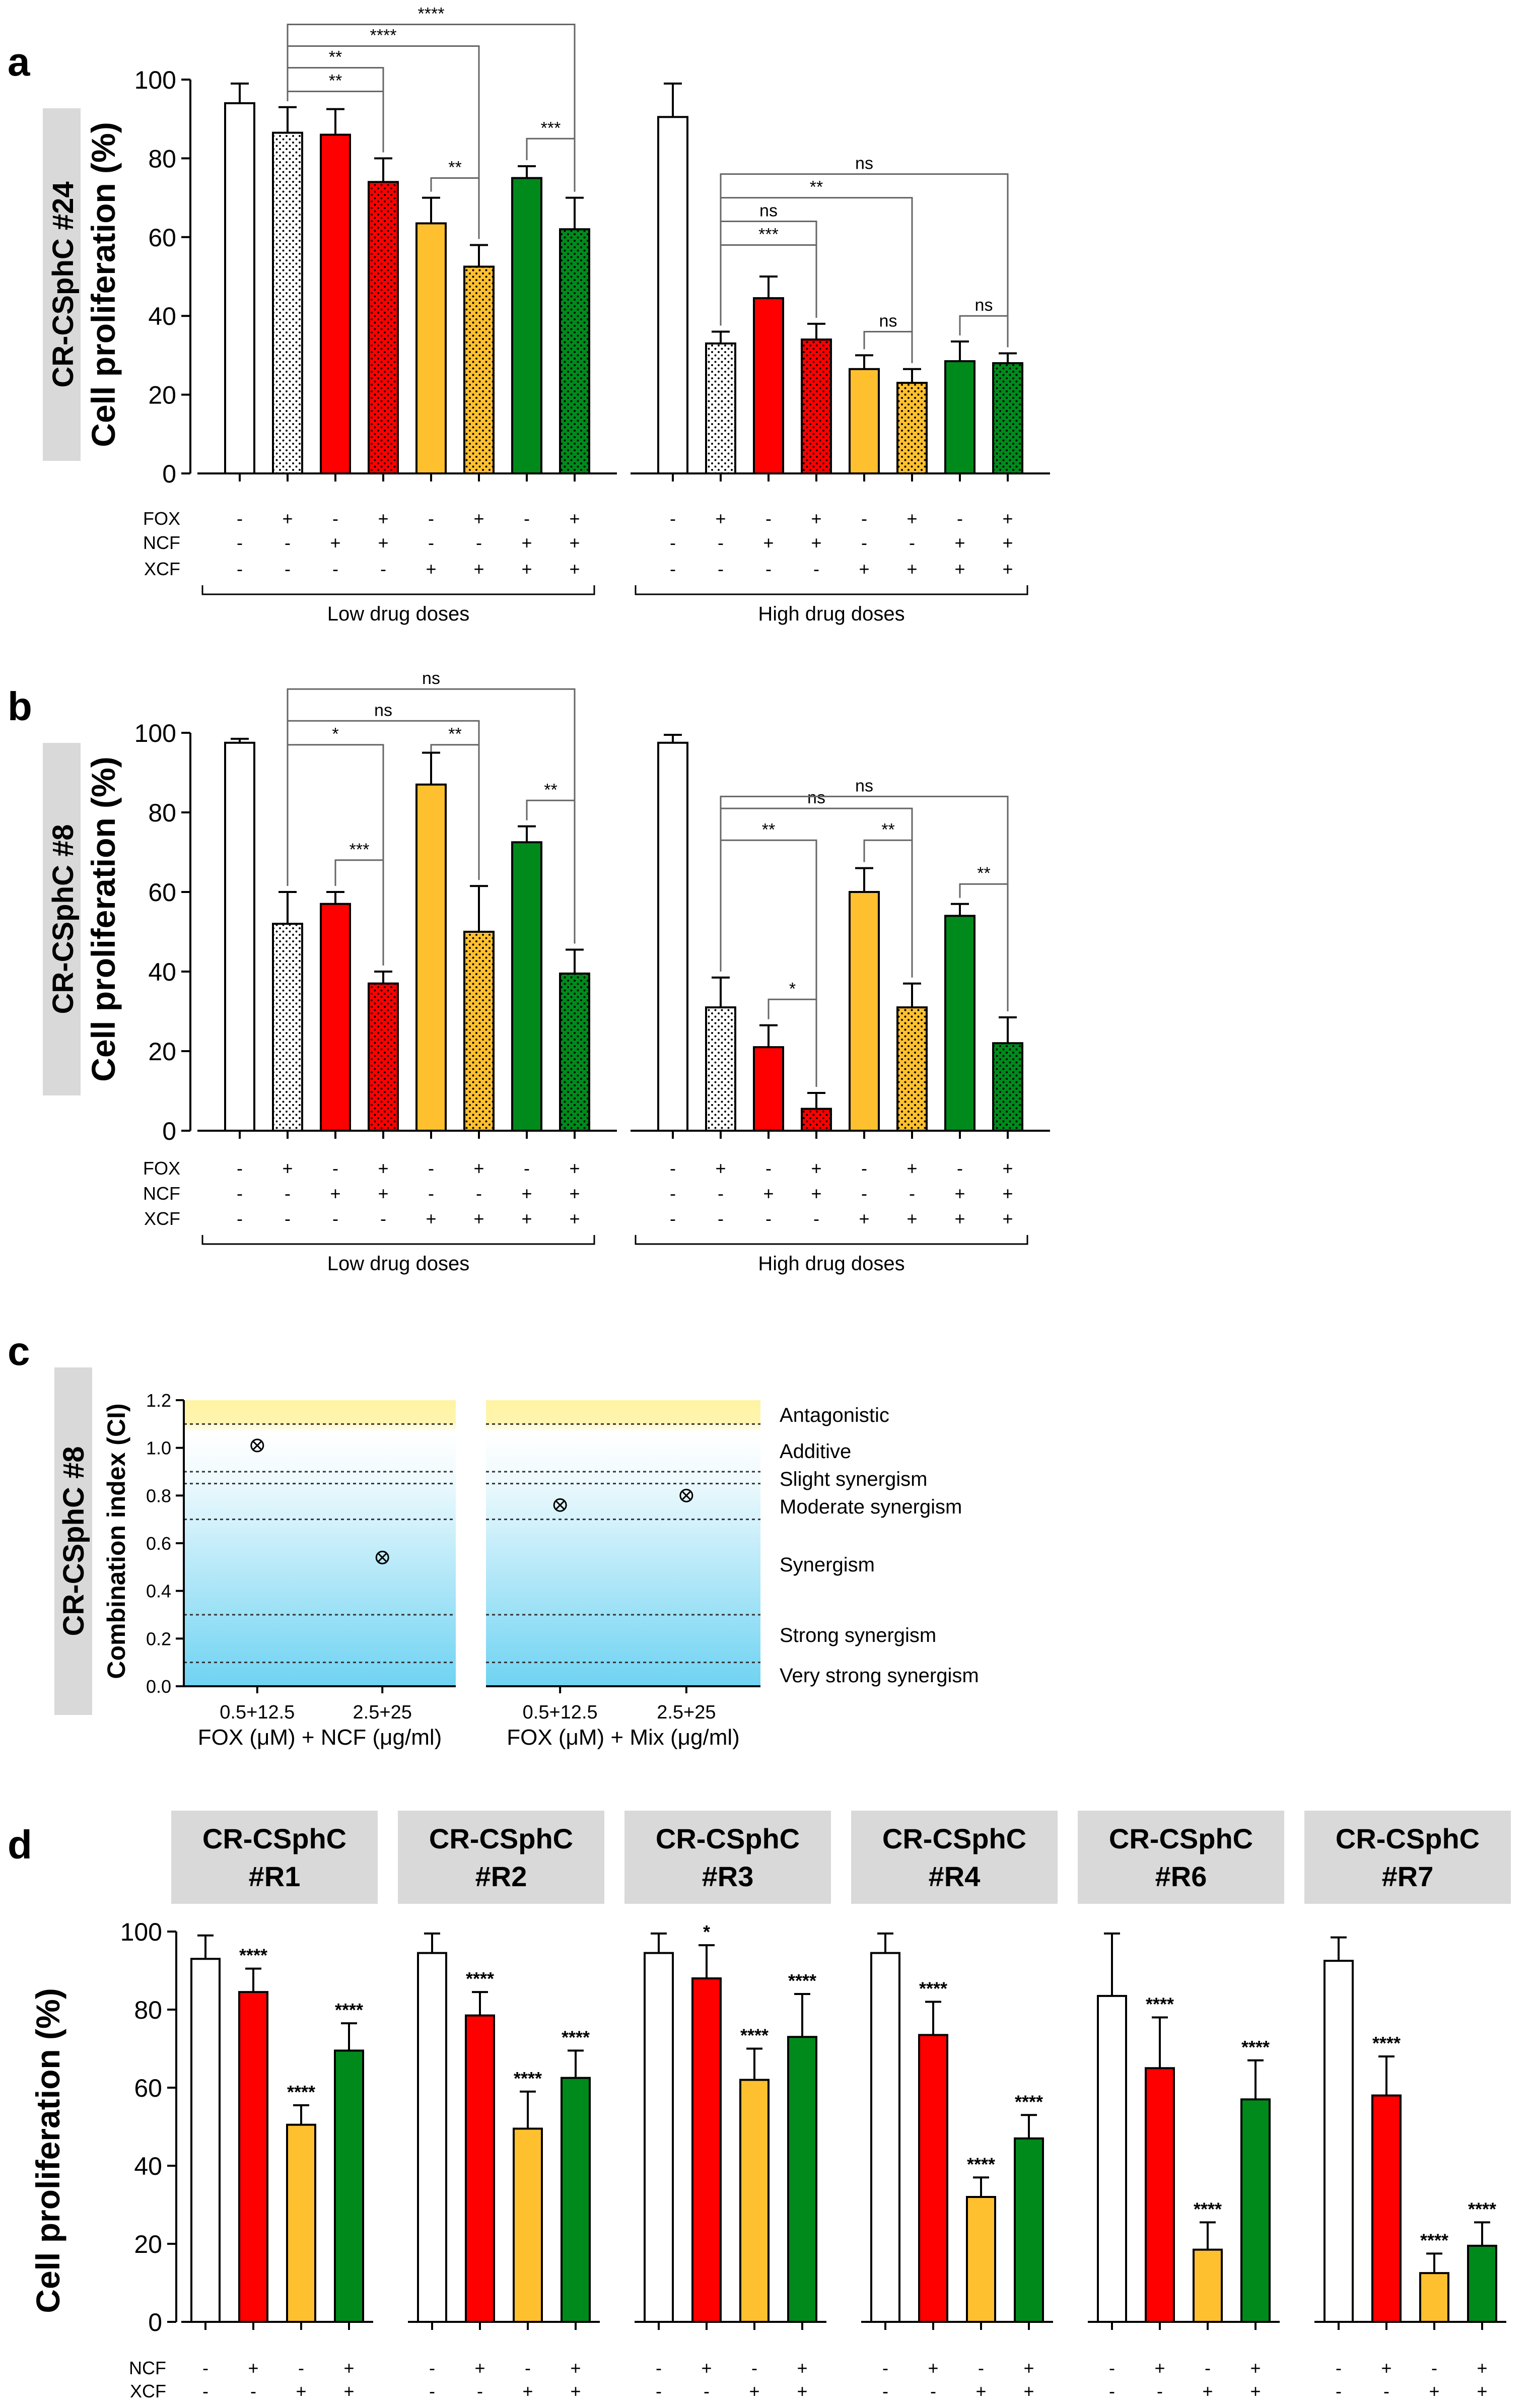  I want to click on y-tick-label: 0.2, so click(158, 1638).